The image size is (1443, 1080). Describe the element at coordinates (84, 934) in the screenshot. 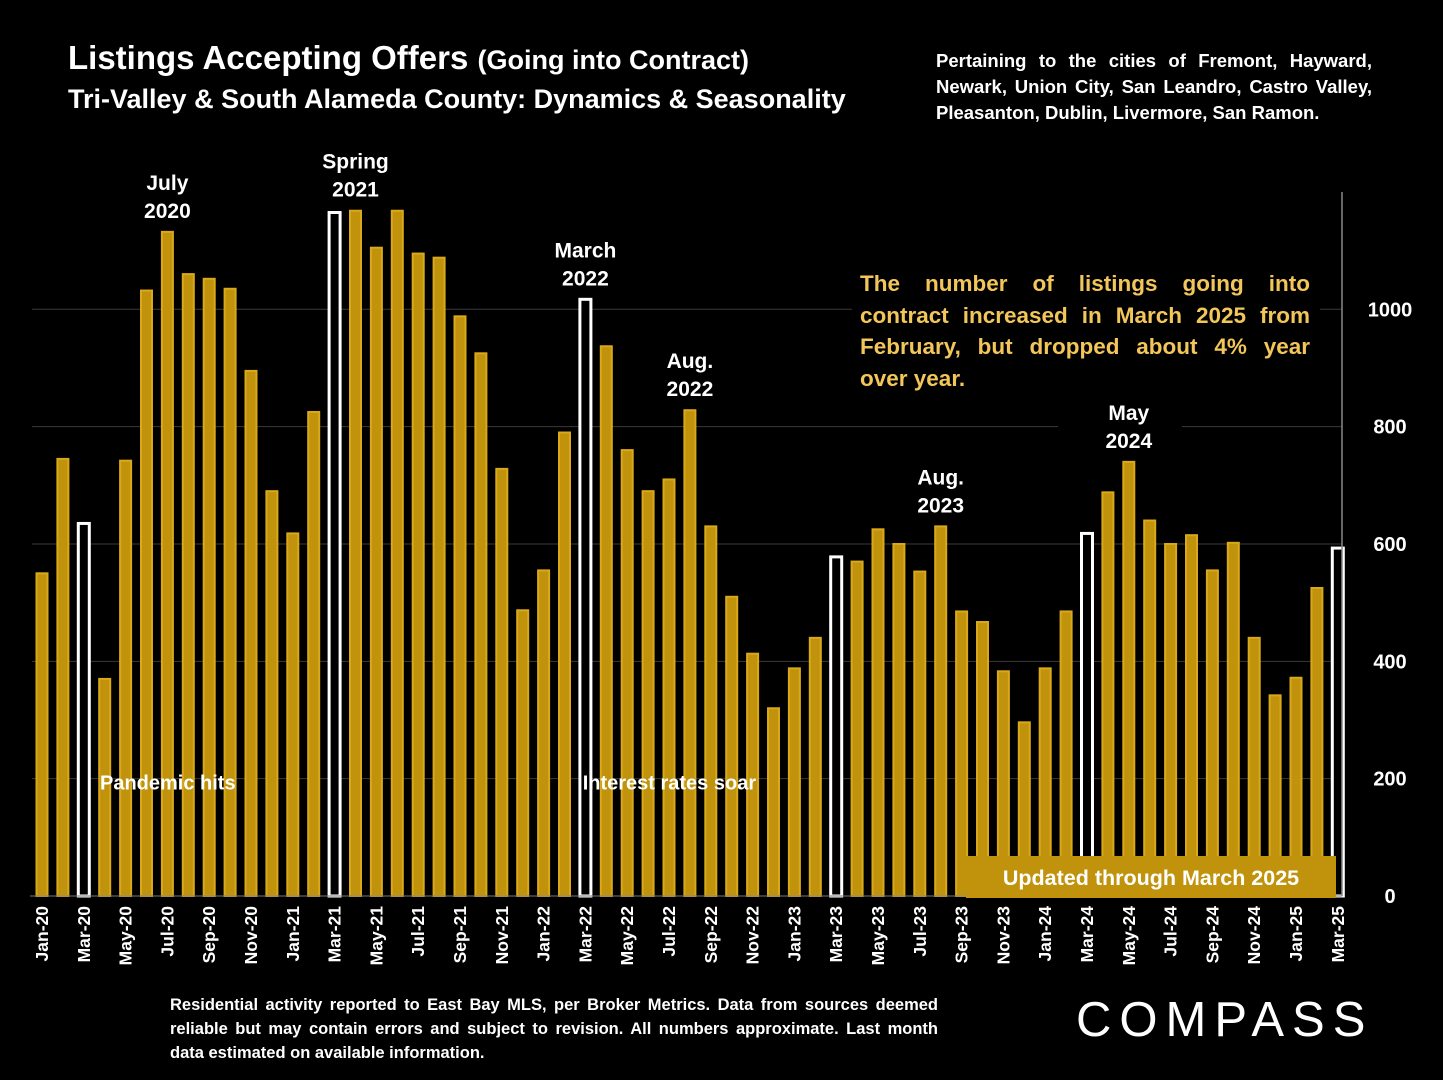

I see `x-tick-label: Mar-20` at that location.